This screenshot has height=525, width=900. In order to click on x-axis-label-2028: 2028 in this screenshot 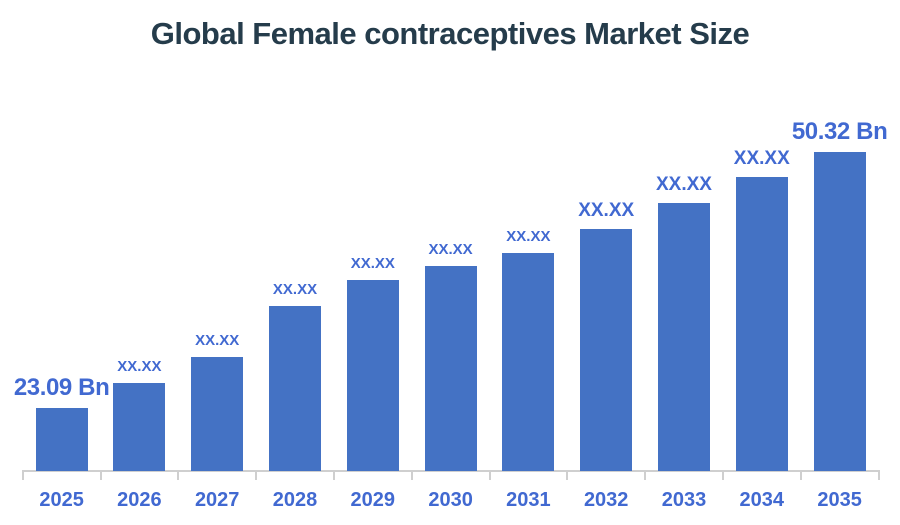, I will do `click(295, 500)`.